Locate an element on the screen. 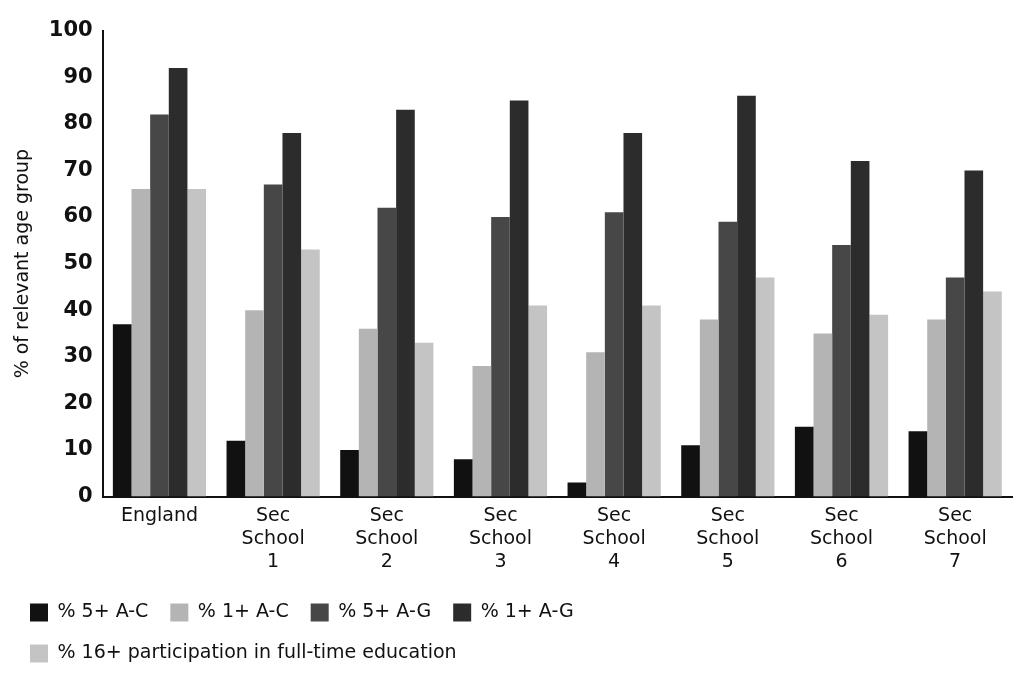 This screenshot has height=681, width=1030. x-tick-label: England is located at coordinates (159, 513).